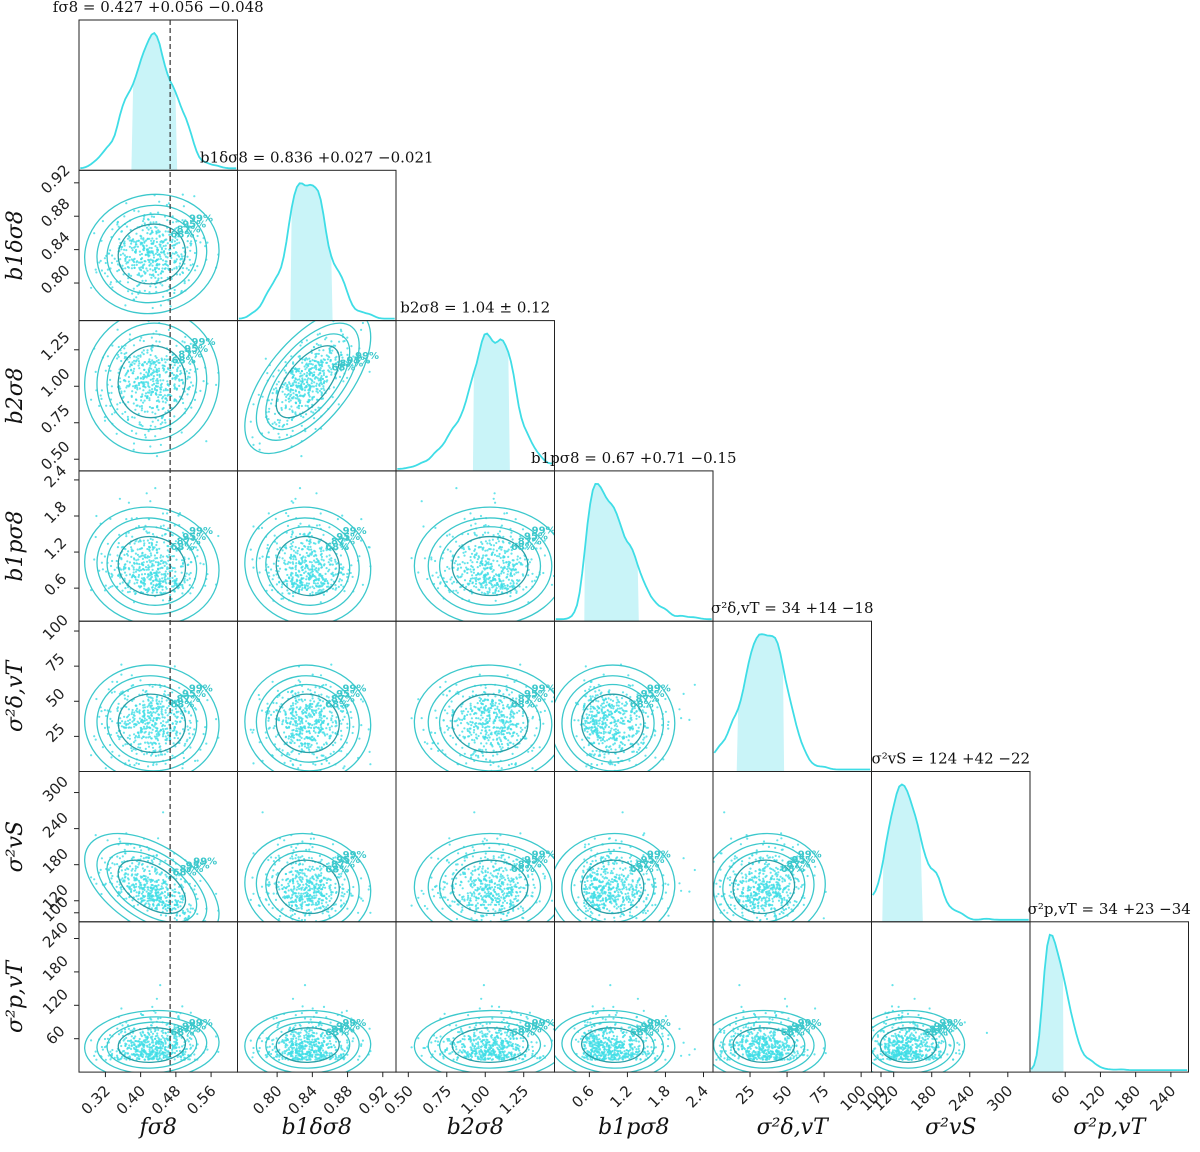 Image resolution: width=1200 pixels, height=1152 pixels. I want to click on panel-b1d-b1d: b1δσ8 = 0.836 +0.027 −0.021, so click(317, 235).